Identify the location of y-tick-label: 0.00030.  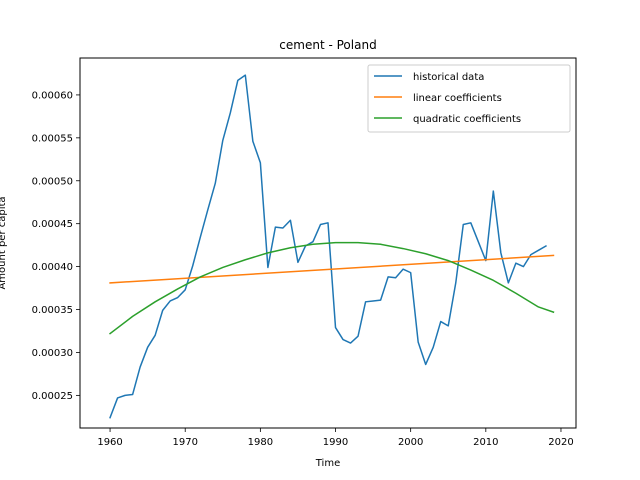
(52, 353).